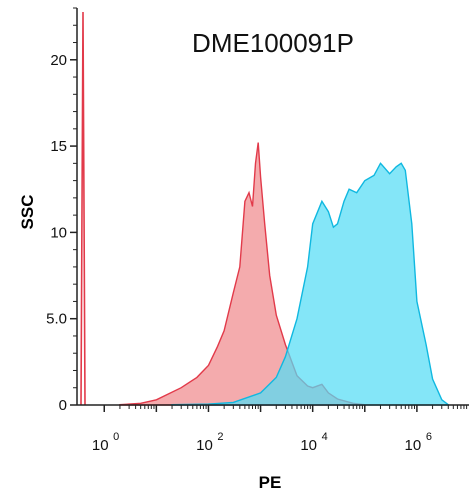  What do you see at coordinates (429, 437) in the screenshot?
I see `x-tick-exponent: 6` at bounding box center [429, 437].